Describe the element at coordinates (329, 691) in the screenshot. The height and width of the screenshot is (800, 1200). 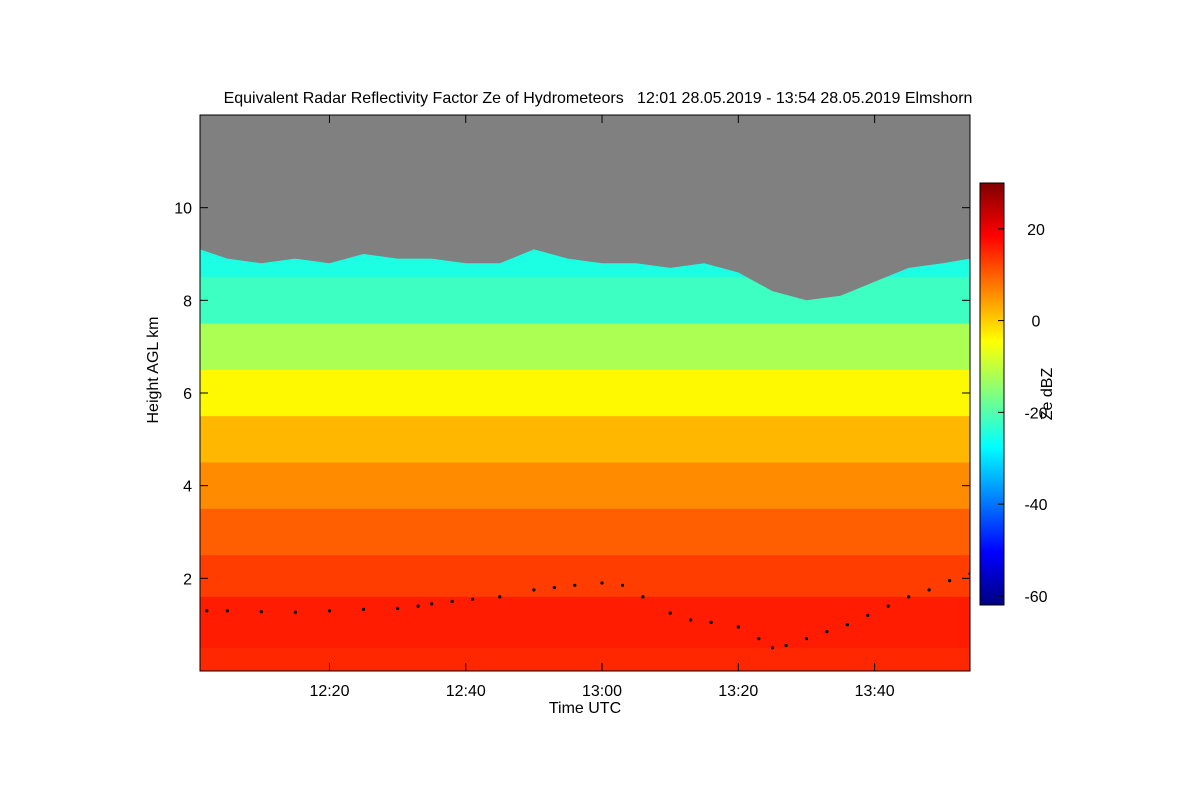
I see `x-tick-label: 12:20` at that location.